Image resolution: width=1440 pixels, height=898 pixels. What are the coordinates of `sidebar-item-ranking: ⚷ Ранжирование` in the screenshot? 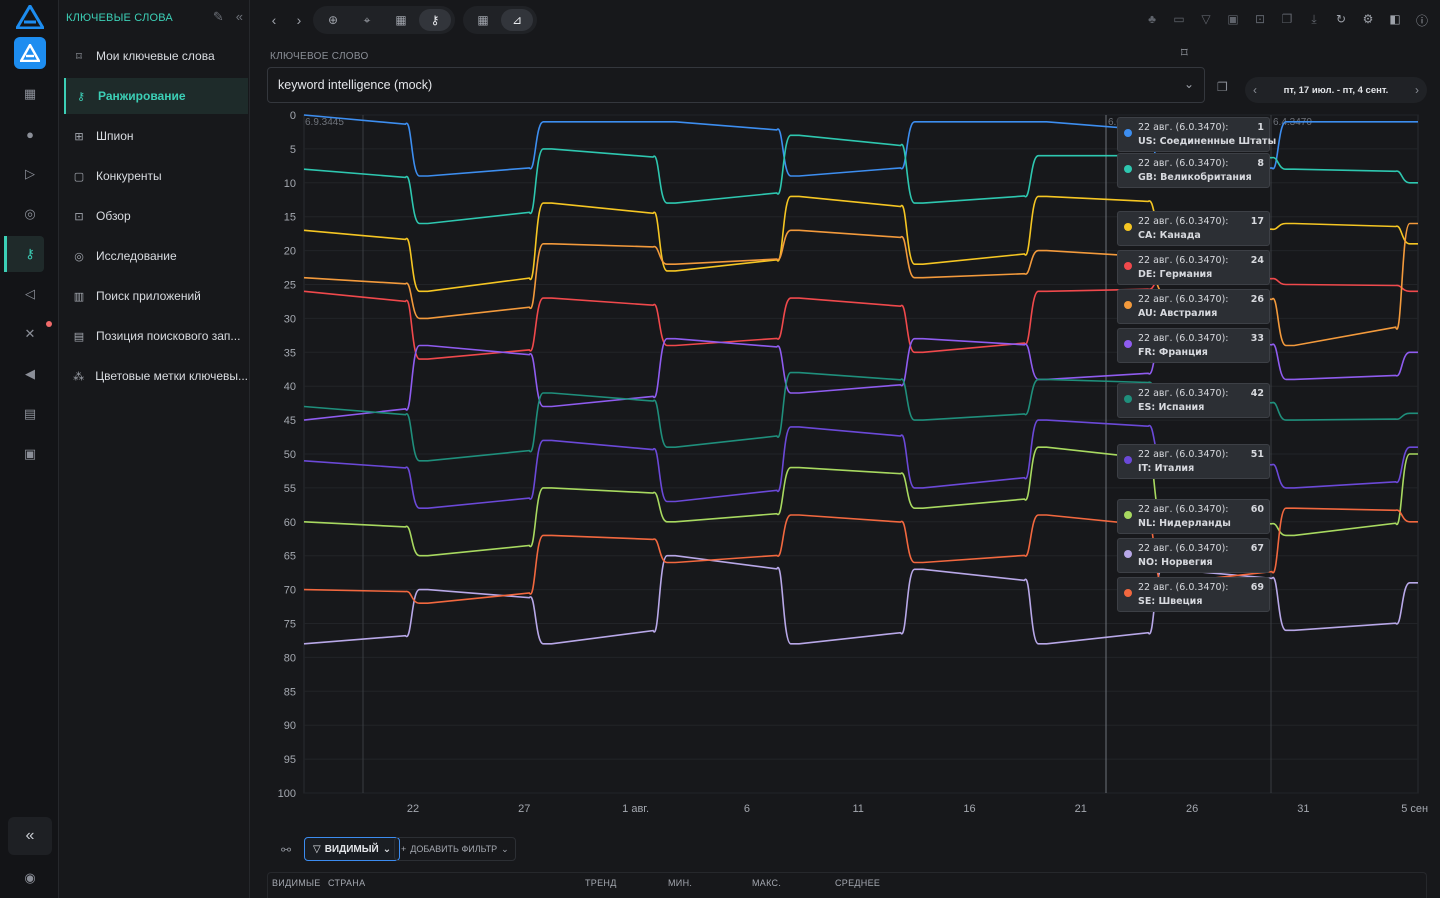 It's located at (156, 96).